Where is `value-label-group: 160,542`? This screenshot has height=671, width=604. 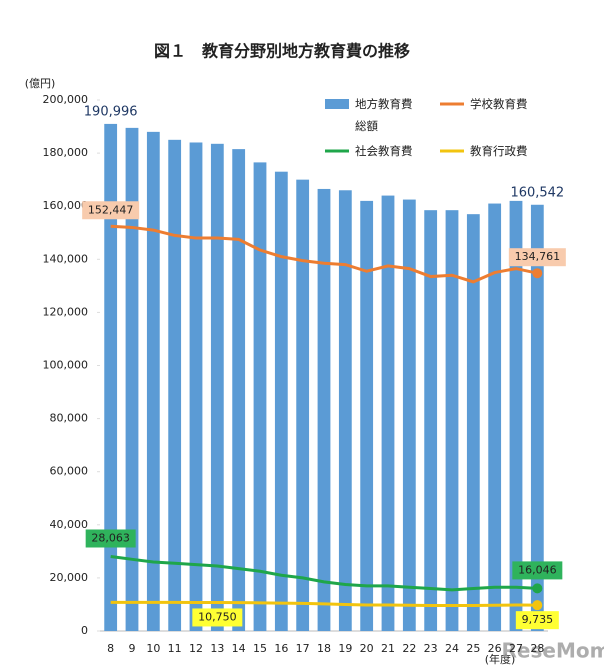 value-label-group: 160,542 is located at coordinates (537, 192).